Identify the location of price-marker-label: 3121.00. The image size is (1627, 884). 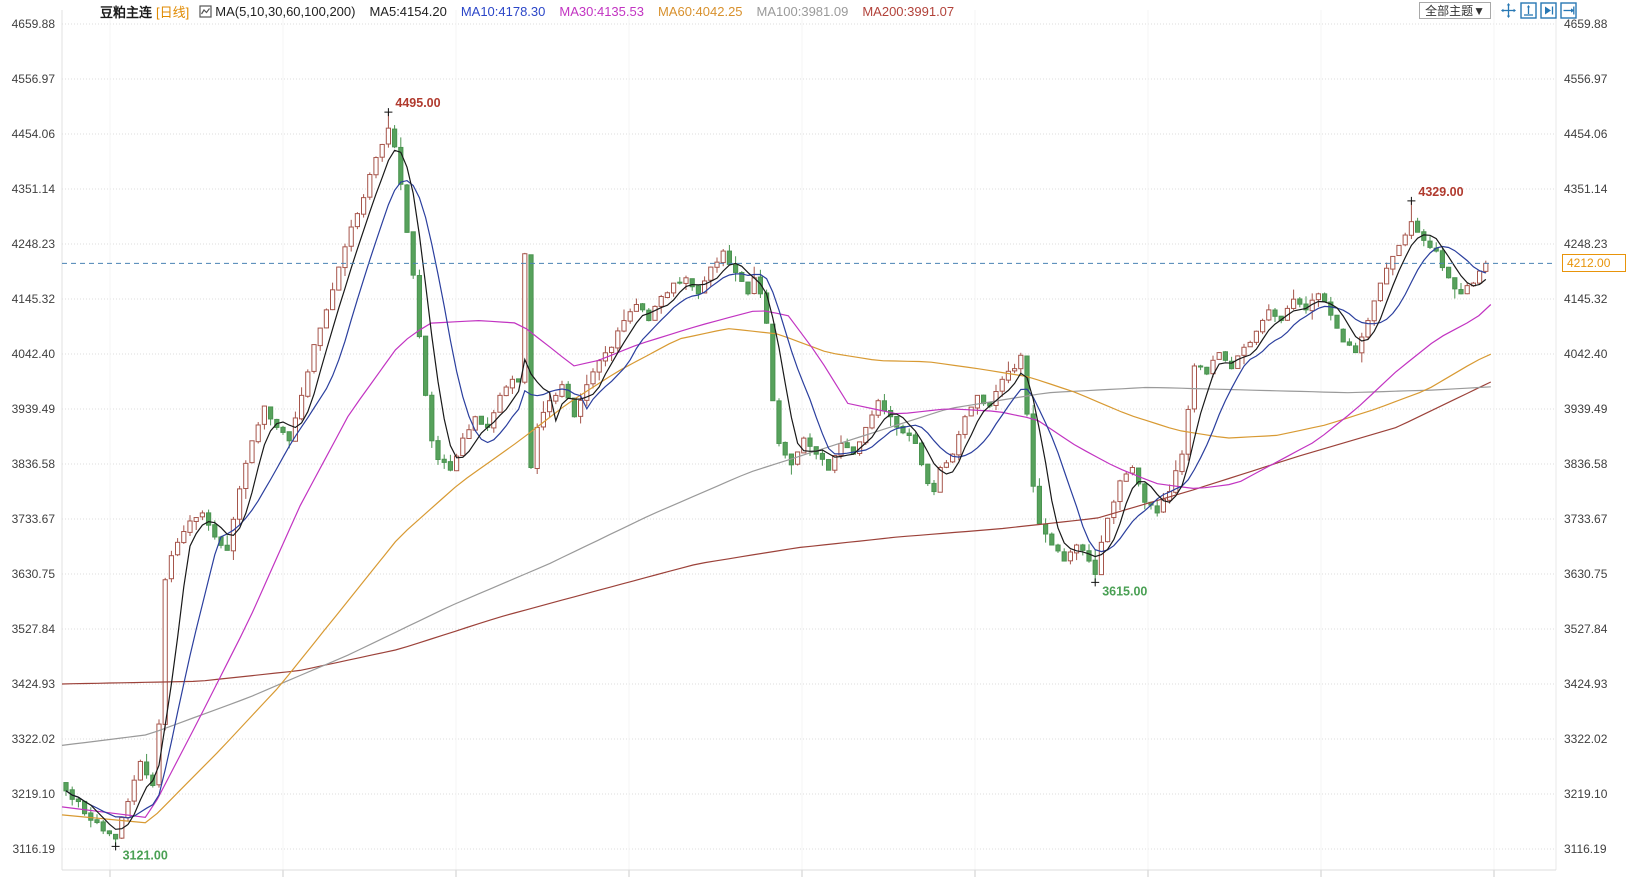
(145, 855).